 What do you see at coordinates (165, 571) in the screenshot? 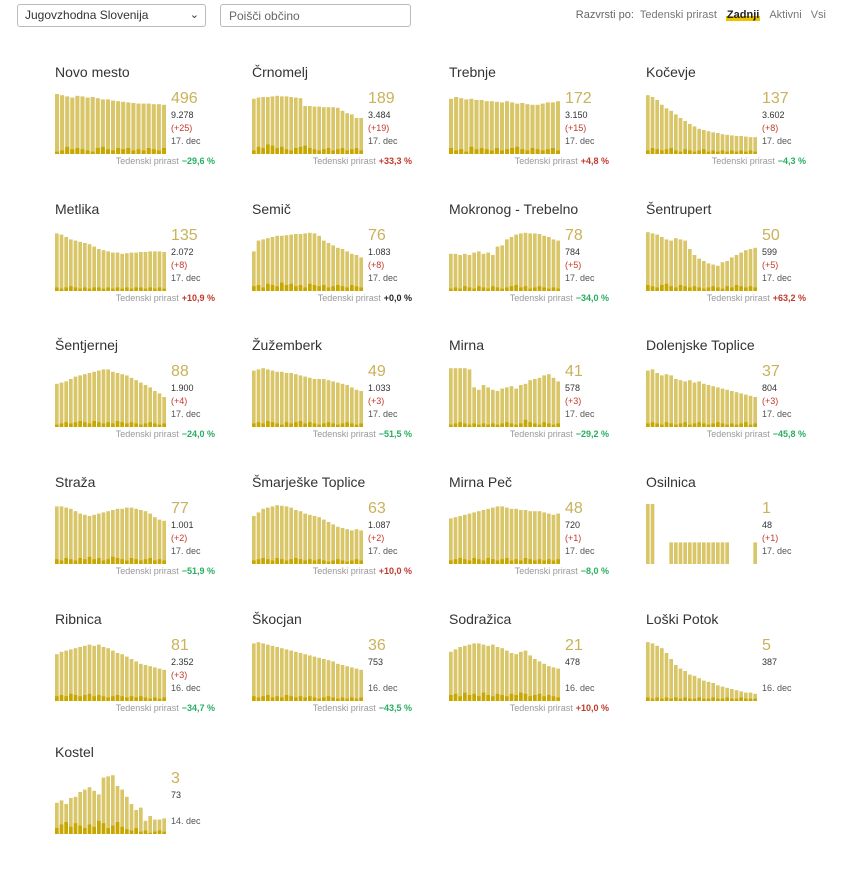
I see `weekly-growth: Tedenski prirast −51,9 %` at bounding box center [165, 571].